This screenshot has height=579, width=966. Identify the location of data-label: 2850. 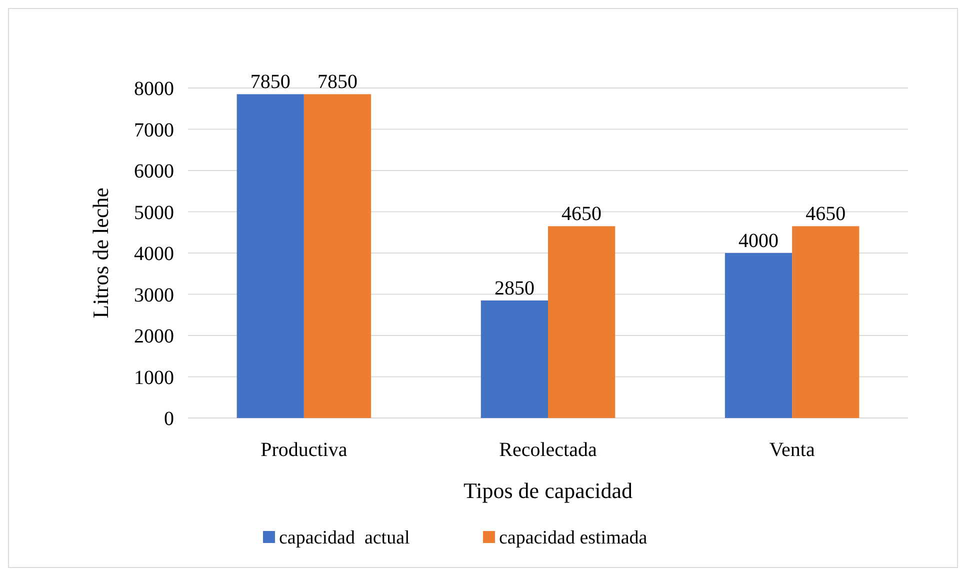
(514, 288).